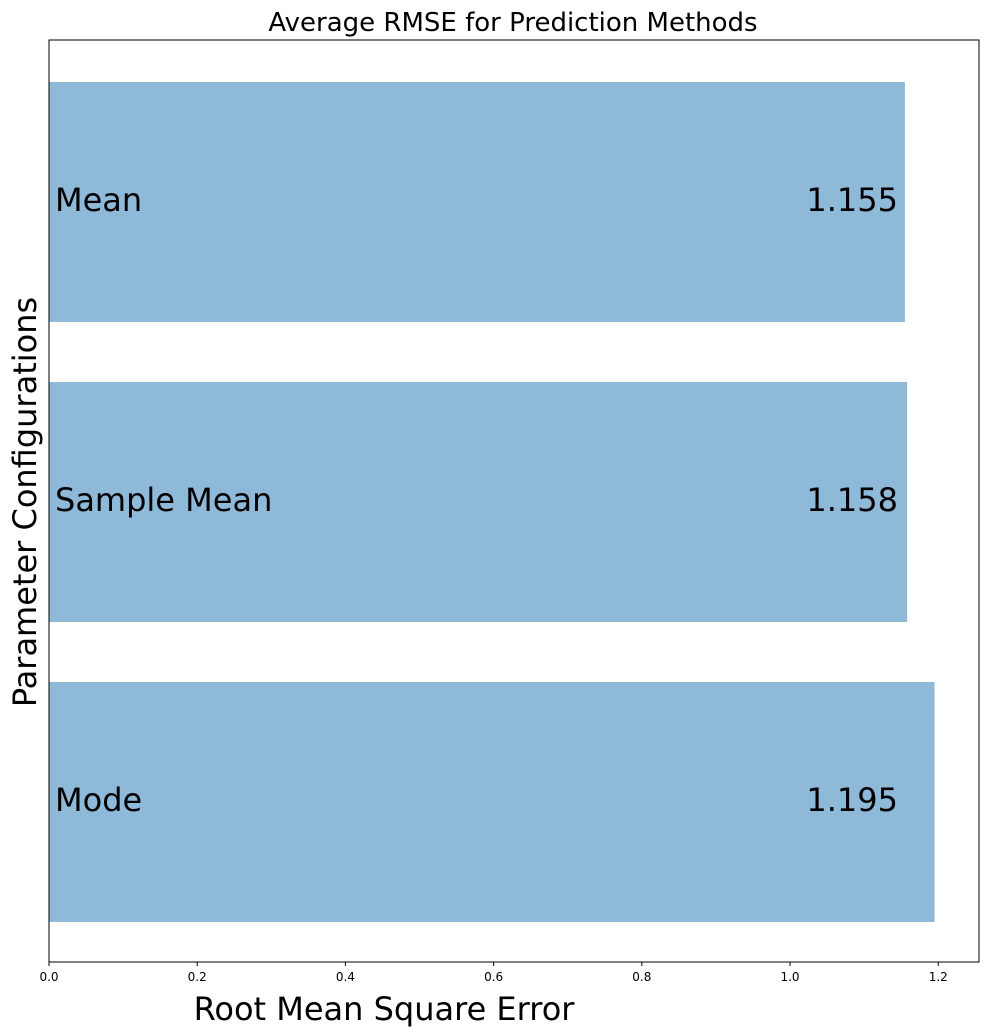 Image resolution: width=988 pixels, height=1036 pixels. I want to click on category-label: Mode, so click(98, 800).